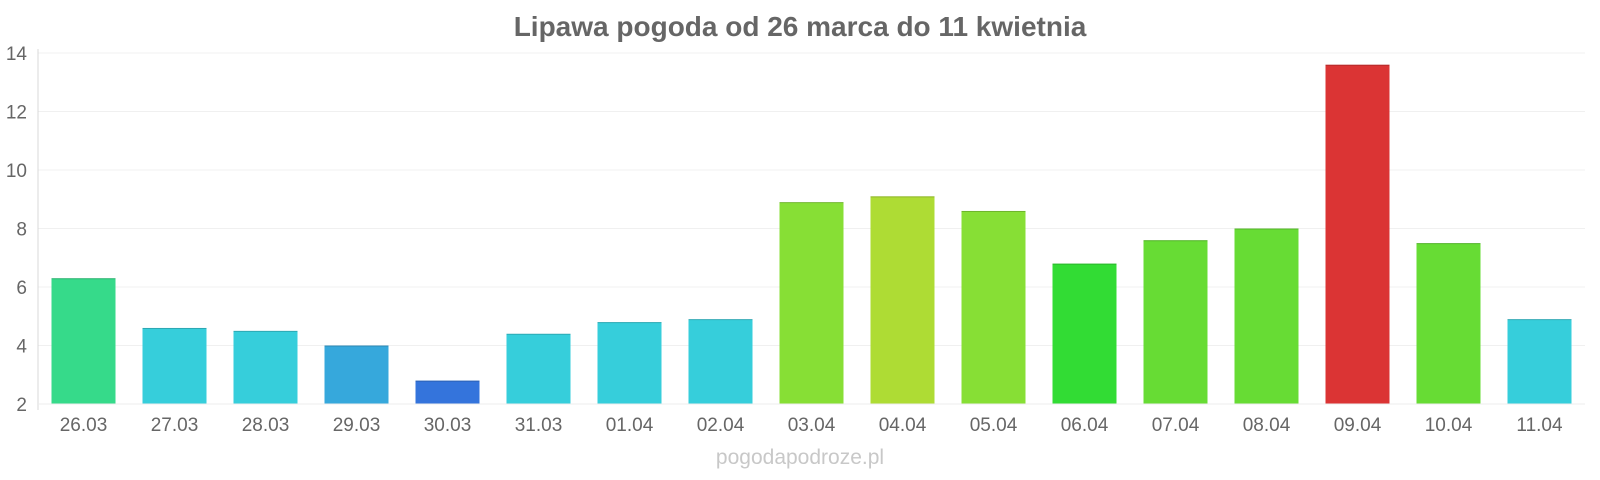 Image resolution: width=1600 pixels, height=480 pixels. Describe the element at coordinates (721, 425) in the screenshot. I see `x-tick-label: 02.04` at that location.